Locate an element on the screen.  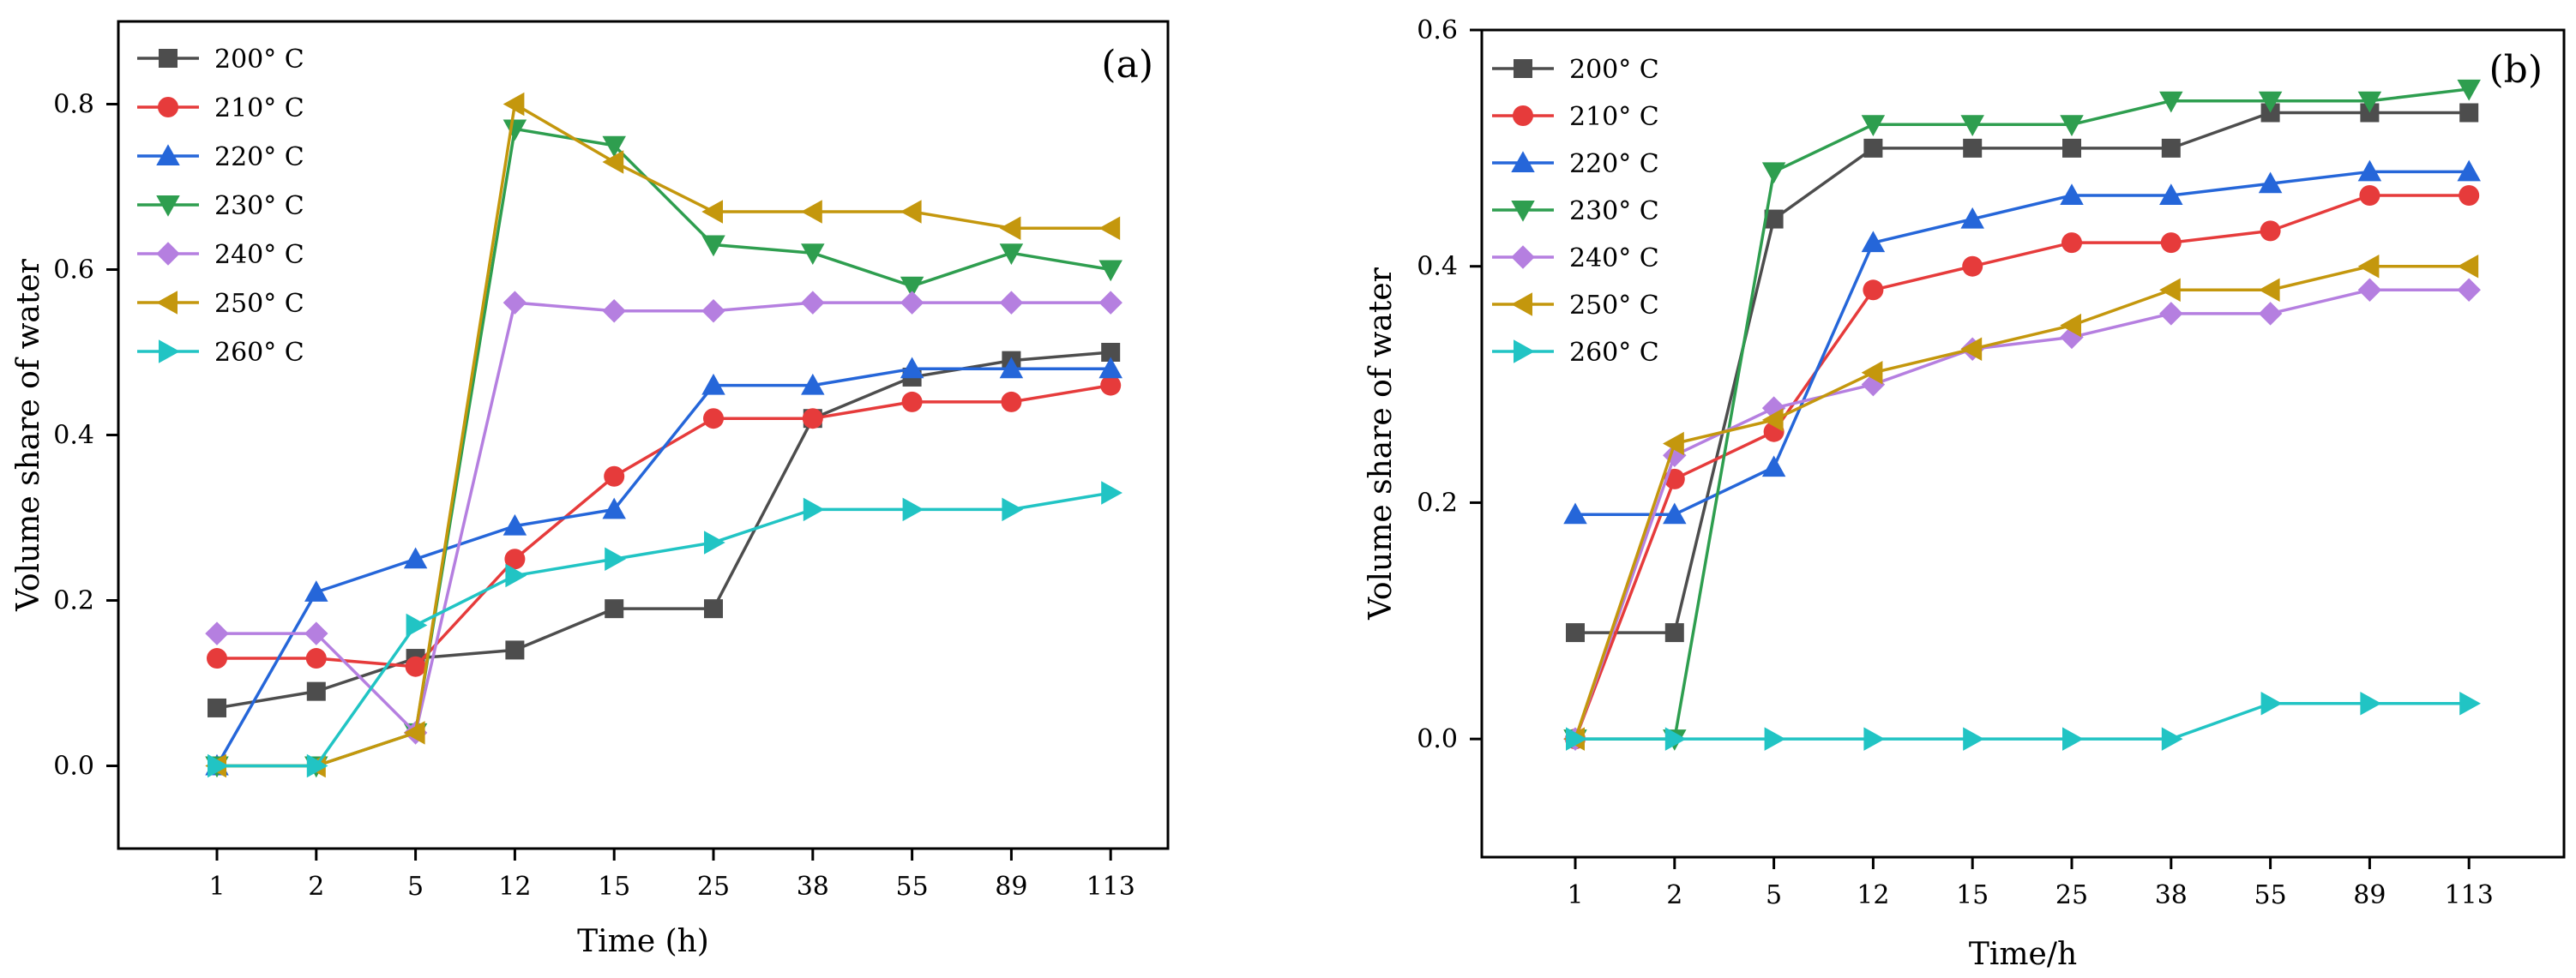
panel-b-y-tick-label: 0.2 is located at coordinates (1437, 503).